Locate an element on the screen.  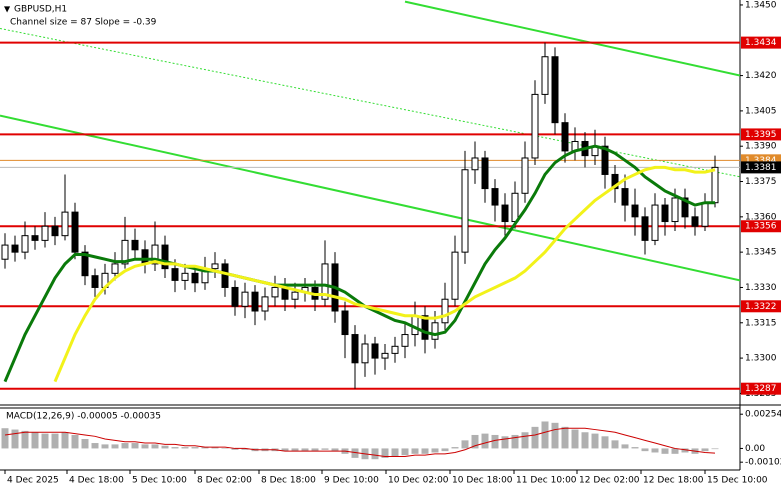
x-tick-label: 4 Dec 18:00 is located at coordinates (96, 481).